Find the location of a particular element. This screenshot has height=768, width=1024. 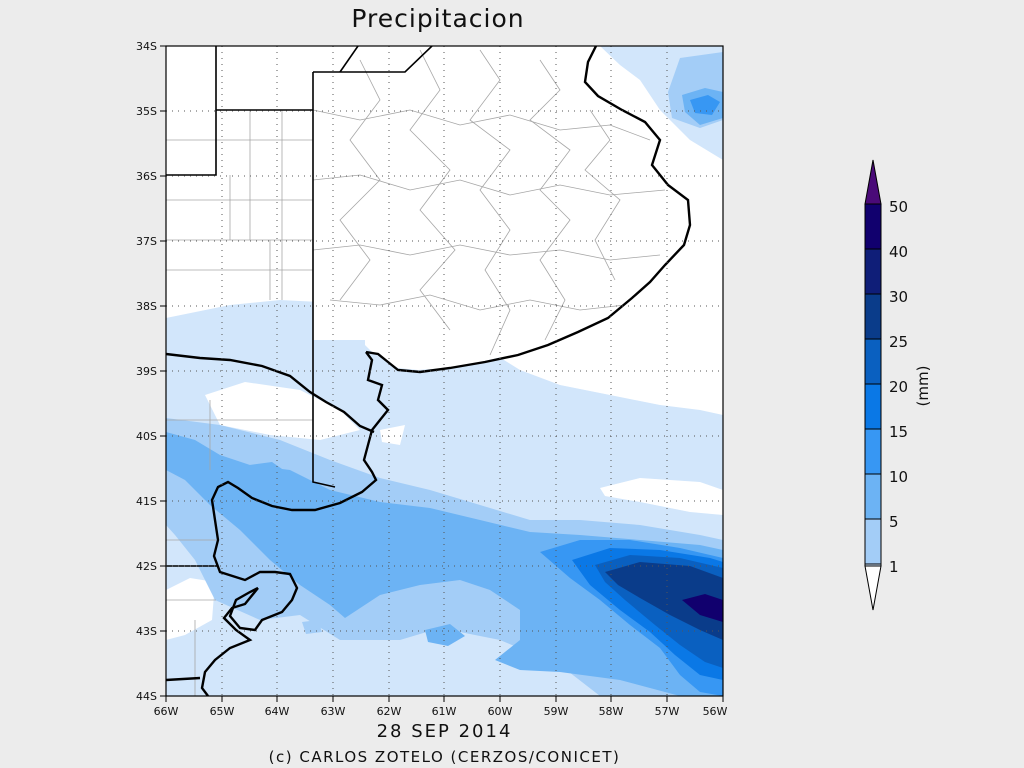

lat-tick-label: 34S is located at coordinates (146, 46).